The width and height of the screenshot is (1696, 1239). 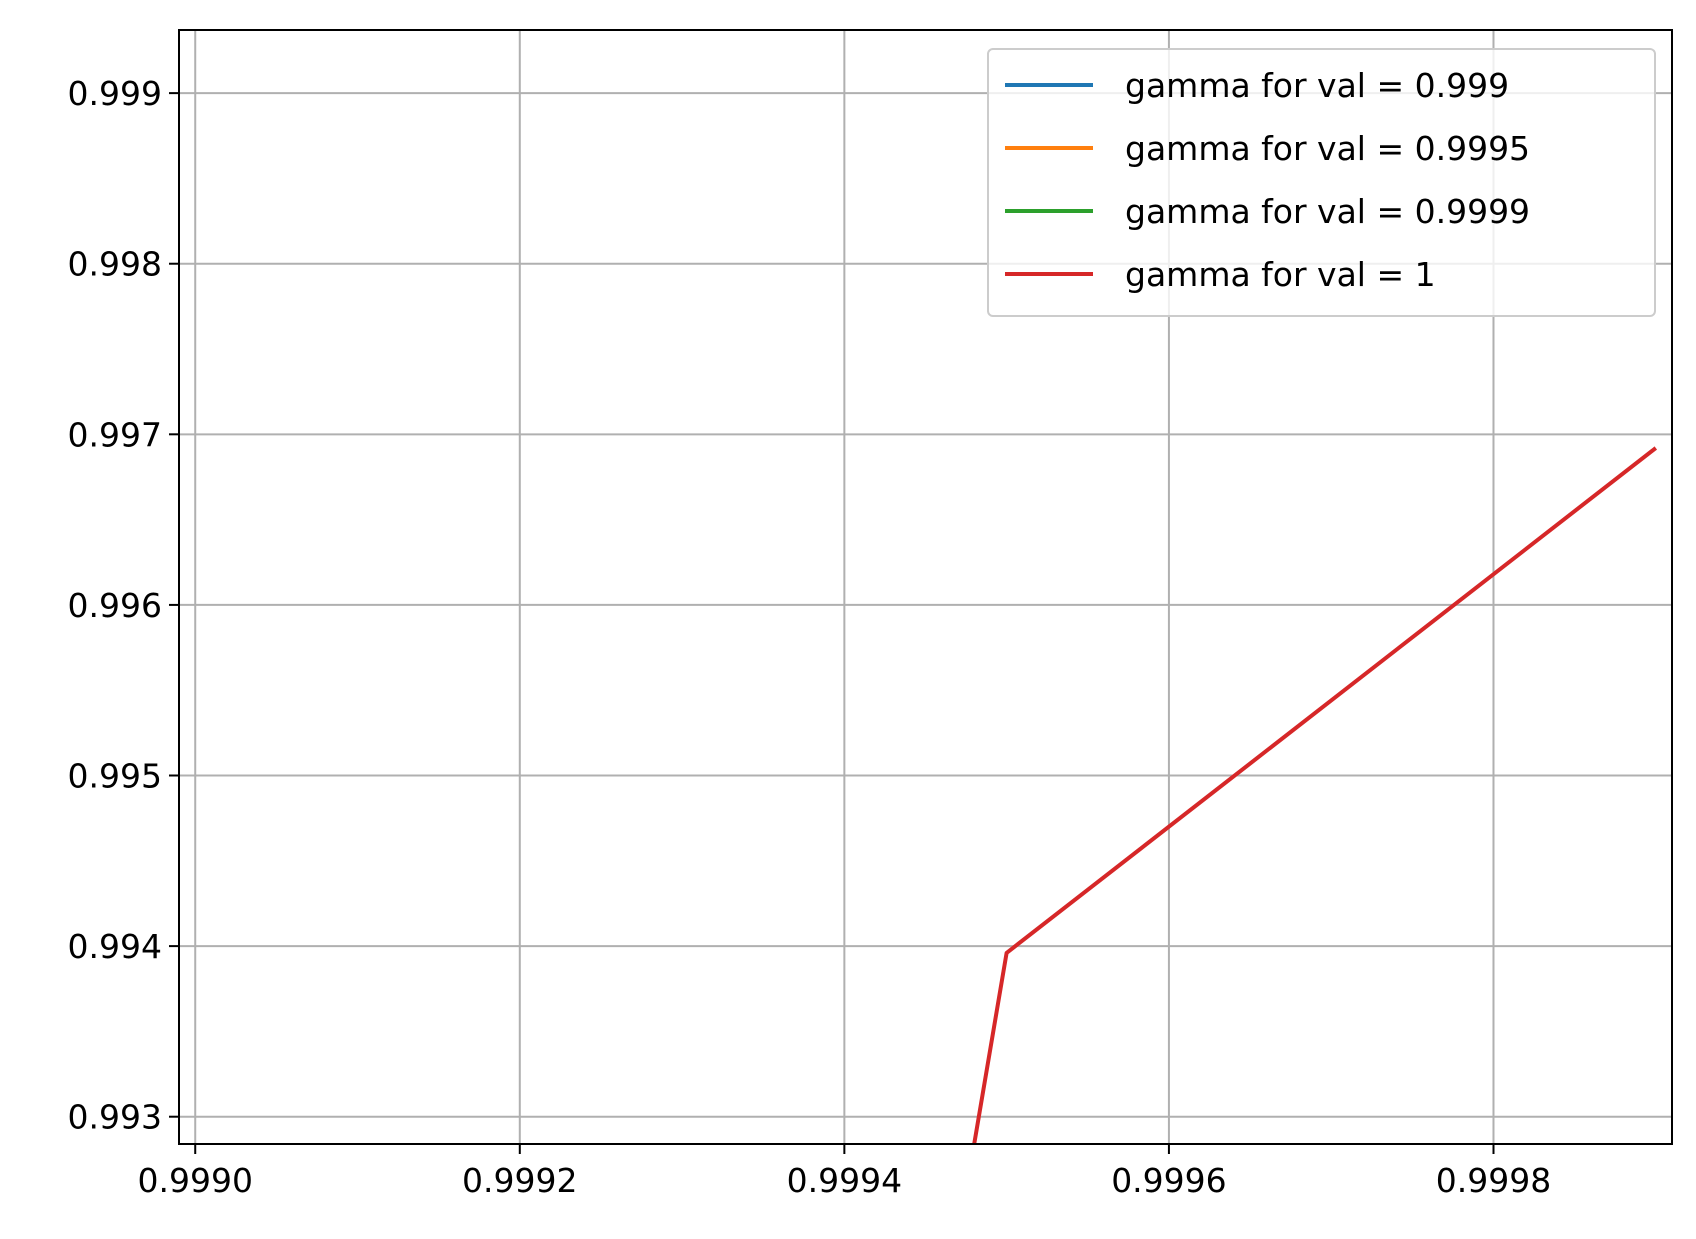 I want to click on x-tick-label: 0.9996, so click(x=1168, y=1180).